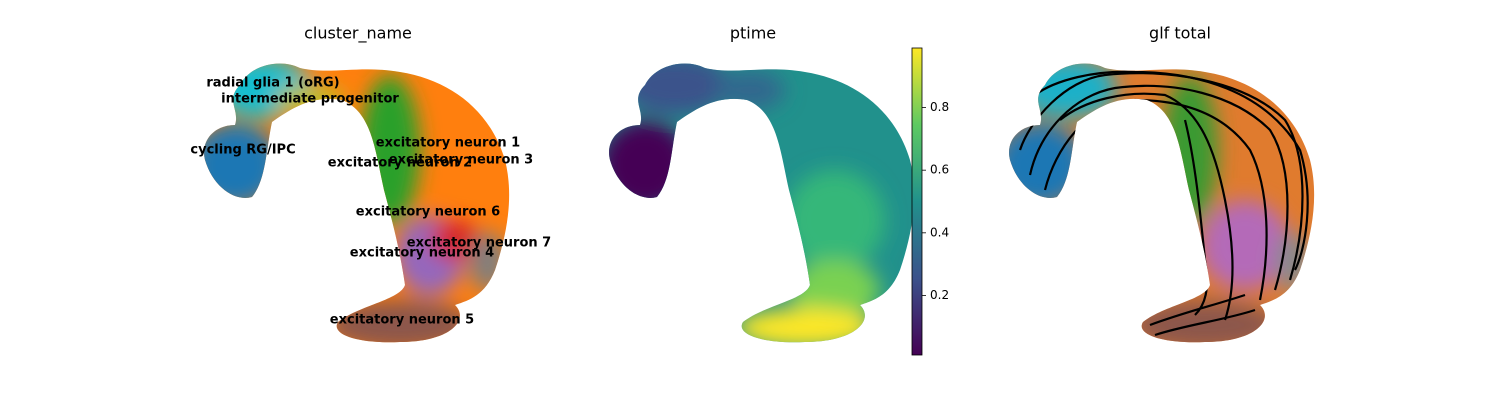 This screenshot has height=400, width=1500. What do you see at coordinates (358, 34) in the screenshot?
I see `panel-title: cluster_name` at bounding box center [358, 34].